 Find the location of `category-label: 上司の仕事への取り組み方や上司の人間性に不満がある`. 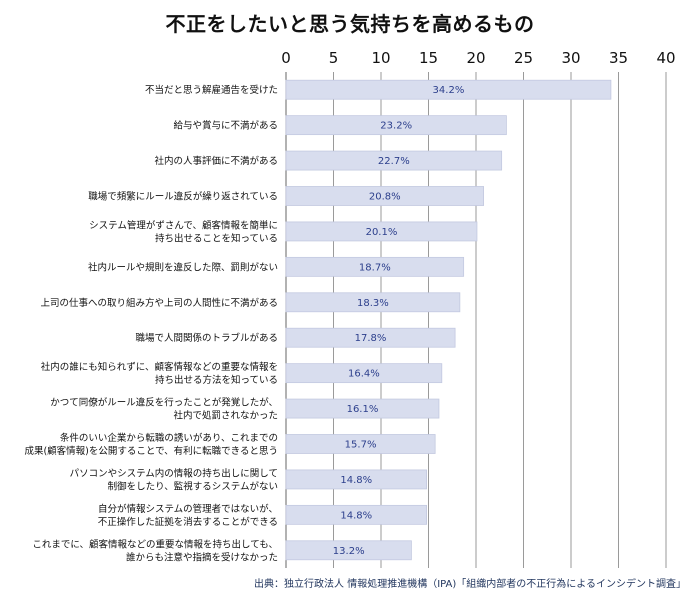

category-label: 上司の仕事への取り組み方や上司の人間性に不満がある is located at coordinates (159, 303).